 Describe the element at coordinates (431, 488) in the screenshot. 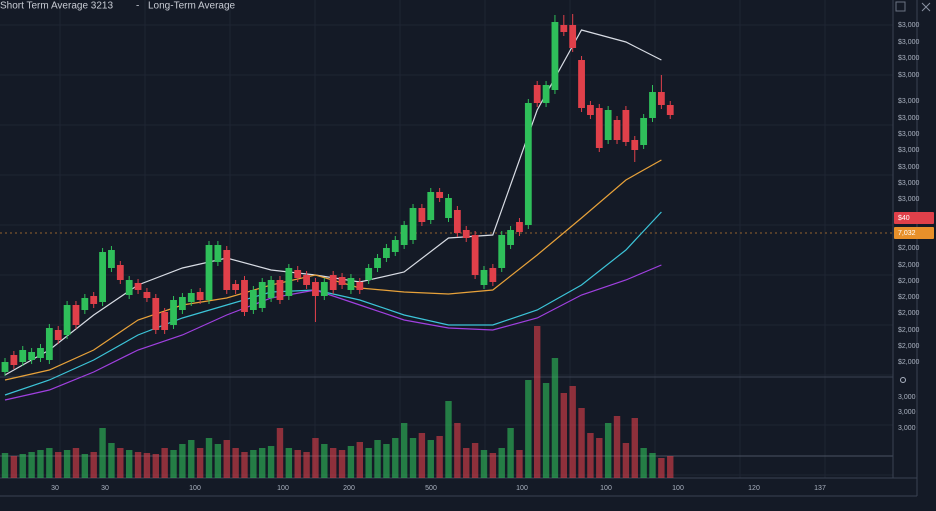

I see `x-axis-label: 500` at that location.